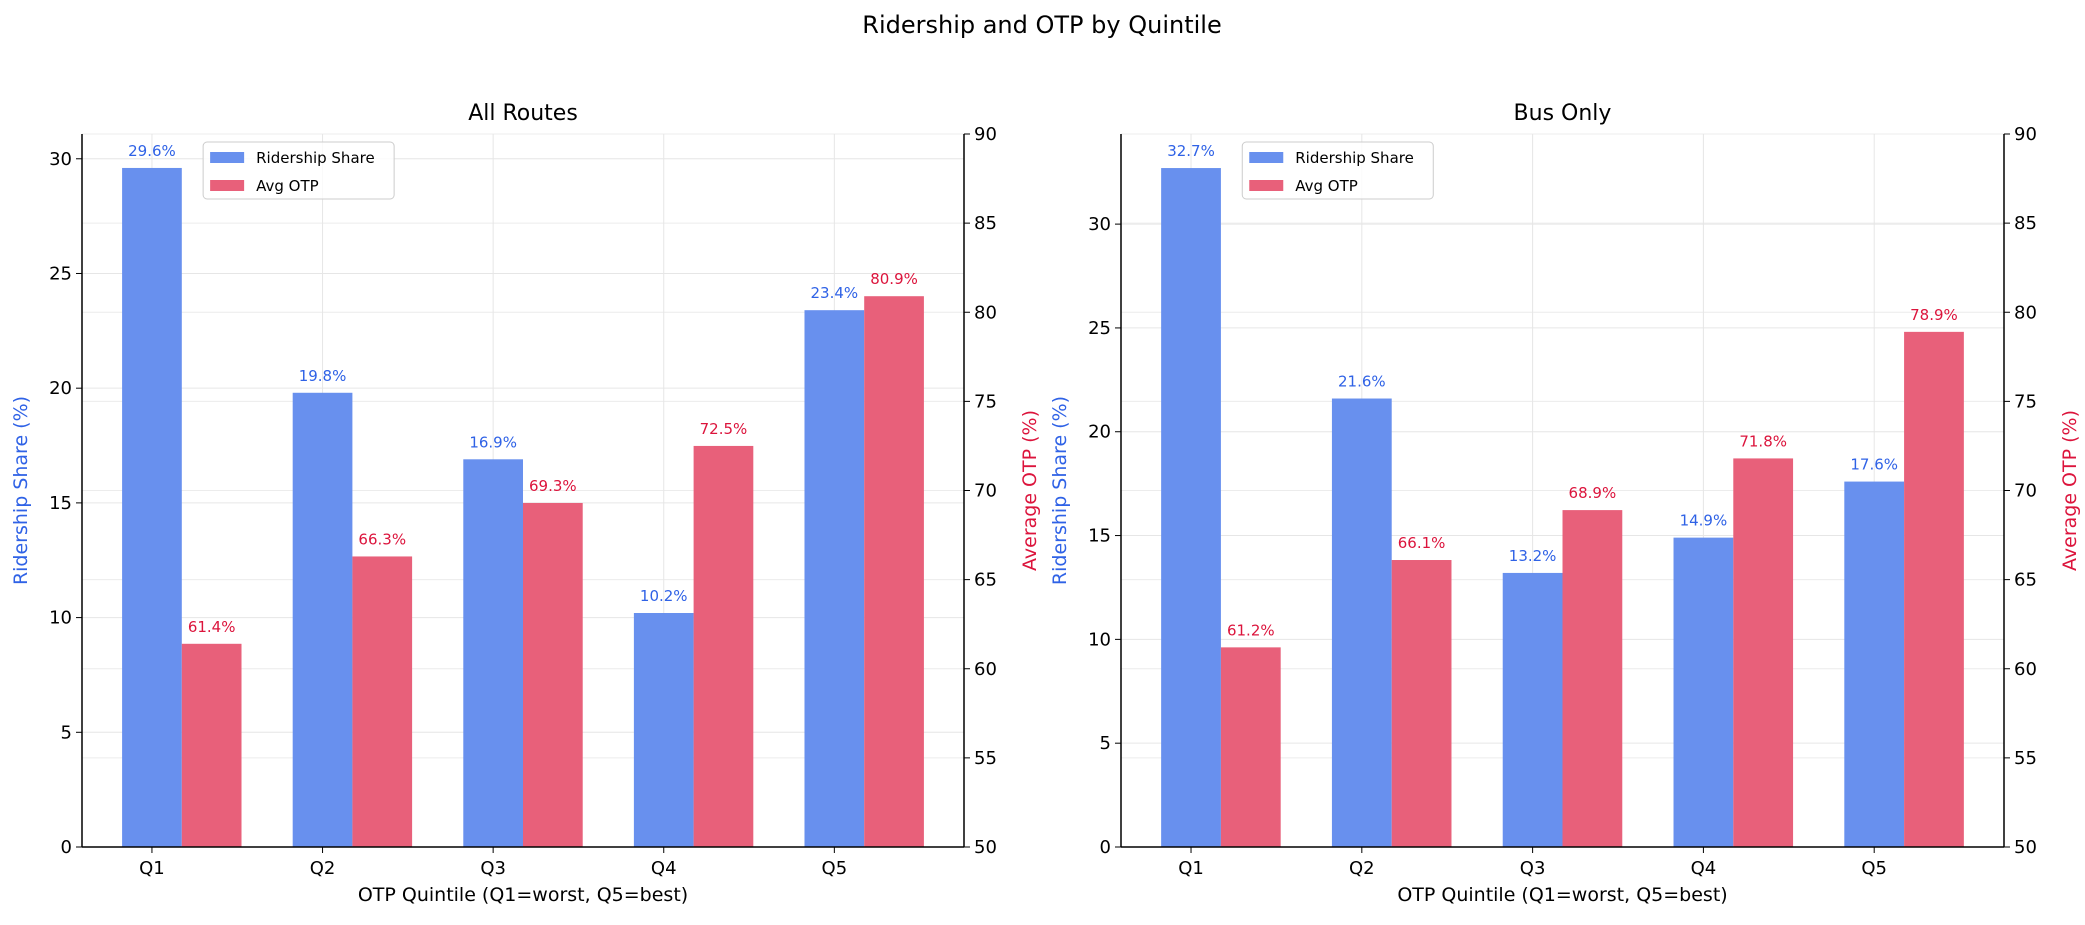  What do you see at coordinates (60, 503) in the screenshot?
I see `y-tick-label: 15` at bounding box center [60, 503].